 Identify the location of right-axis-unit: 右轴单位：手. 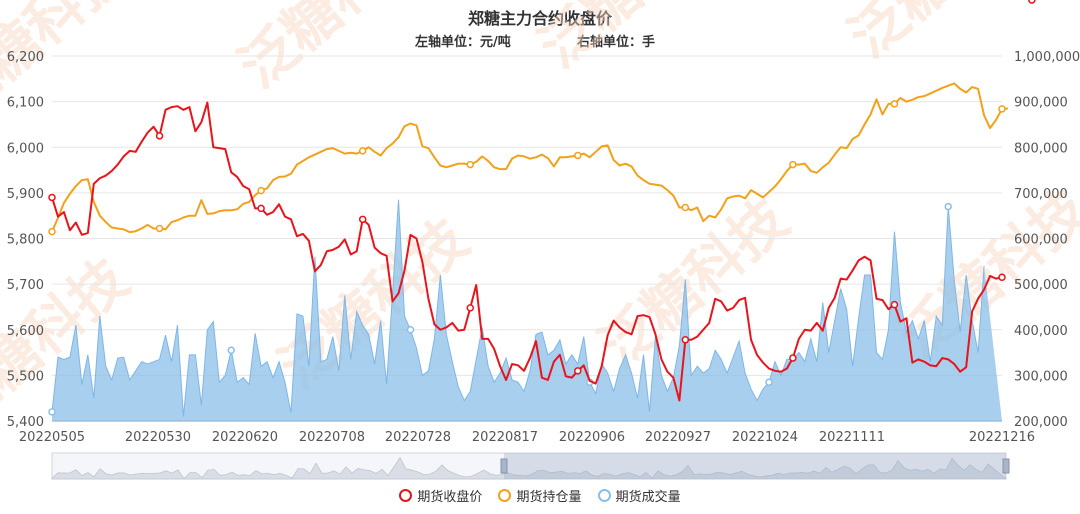
(616, 42).